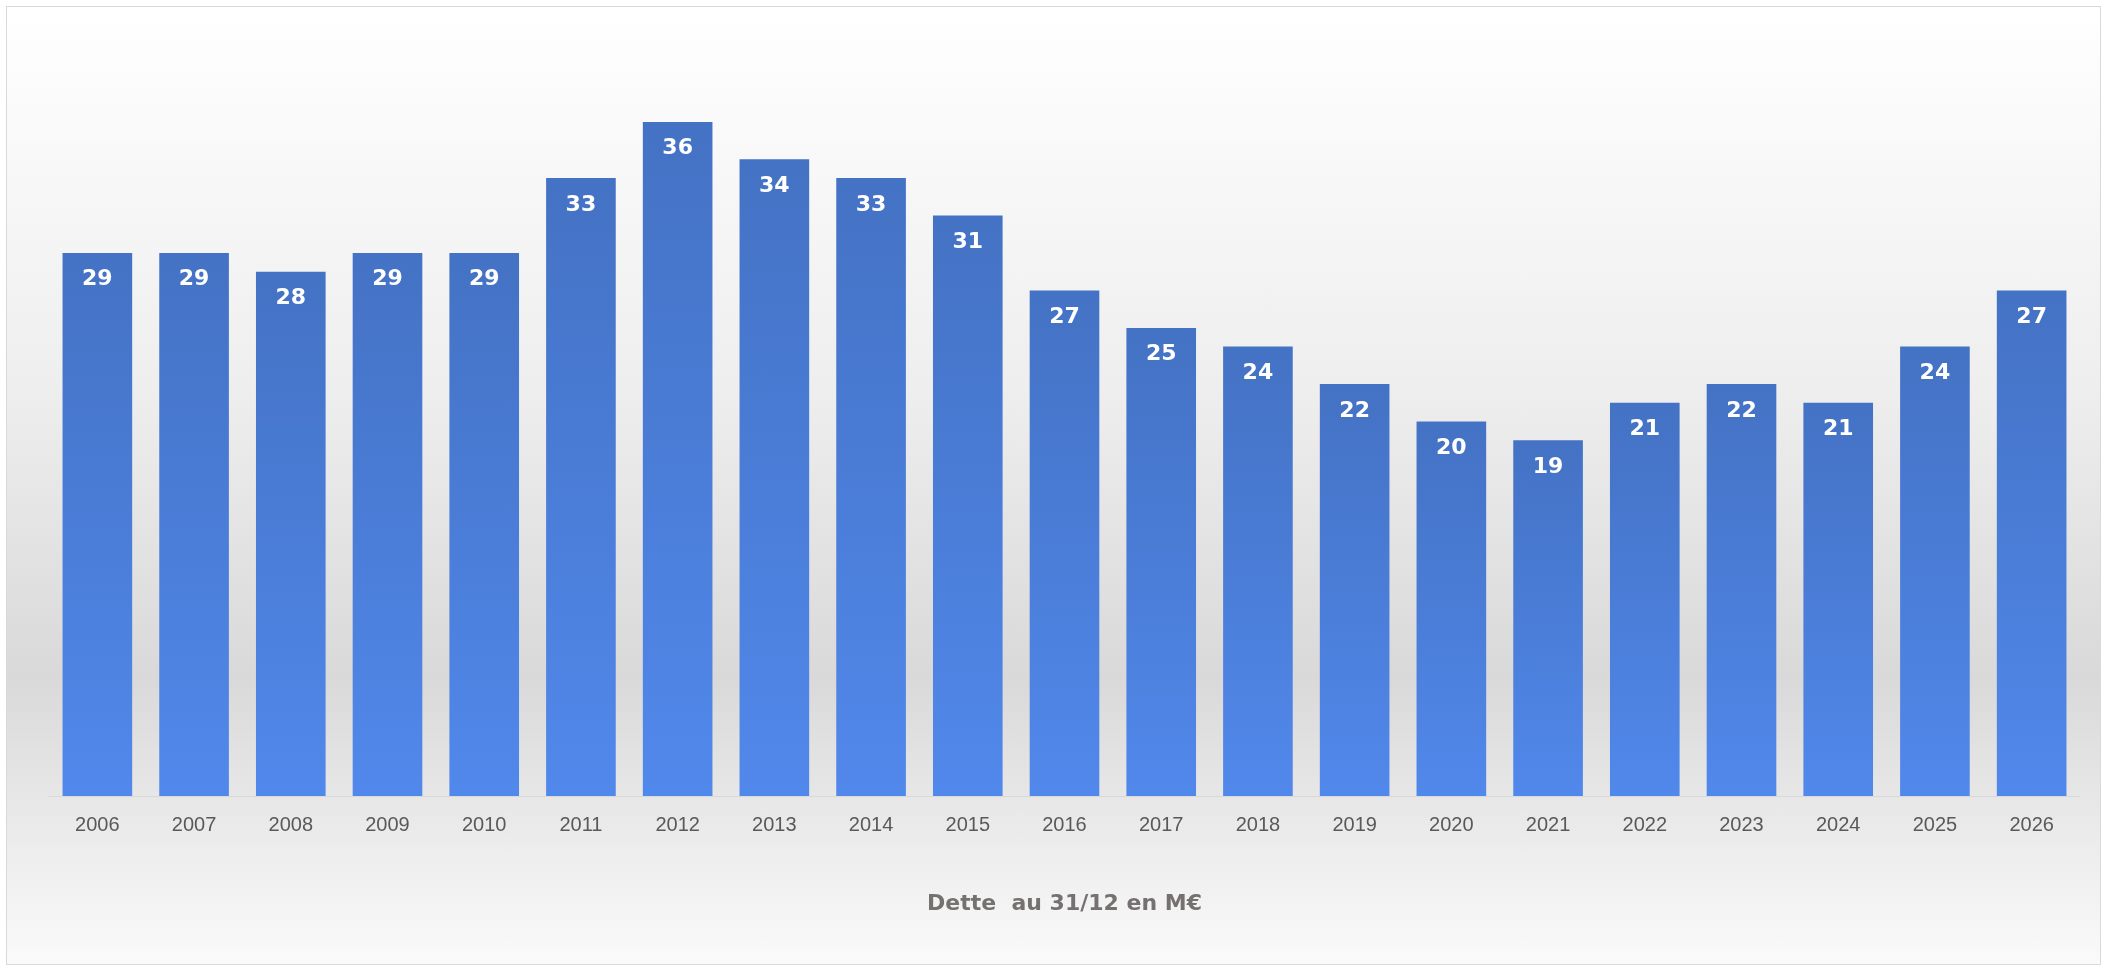 The width and height of the screenshot is (2107, 971). I want to click on data-label: 20, so click(1451, 446).